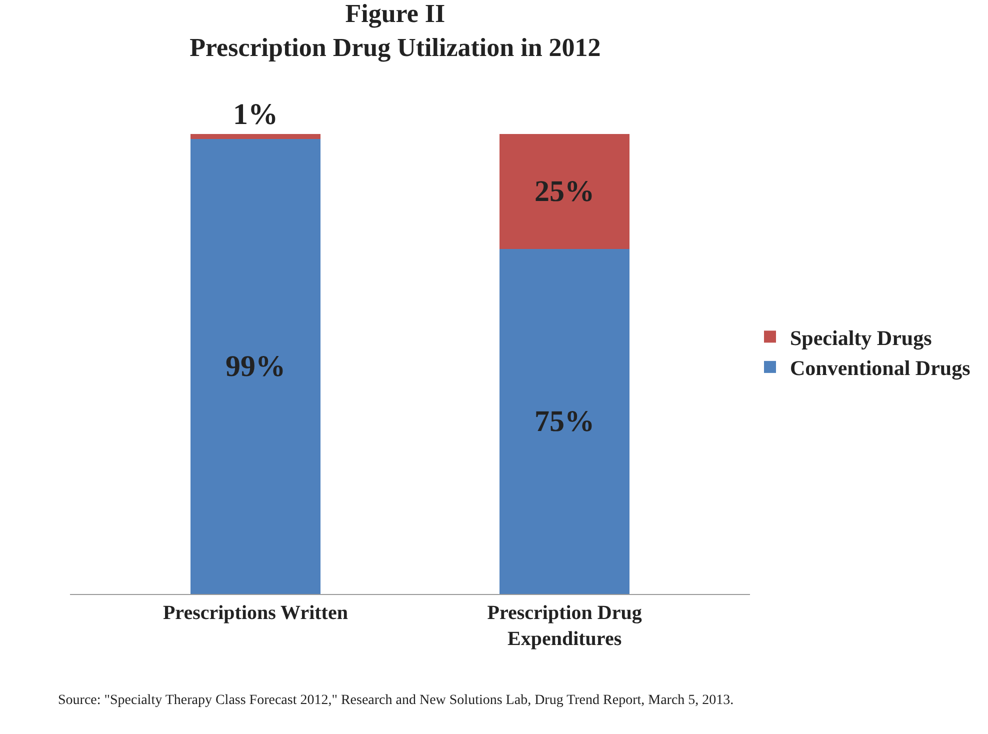 The height and width of the screenshot is (734, 988). Describe the element at coordinates (255, 366) in the screenshot. I see `data-label: 99%` at that location.